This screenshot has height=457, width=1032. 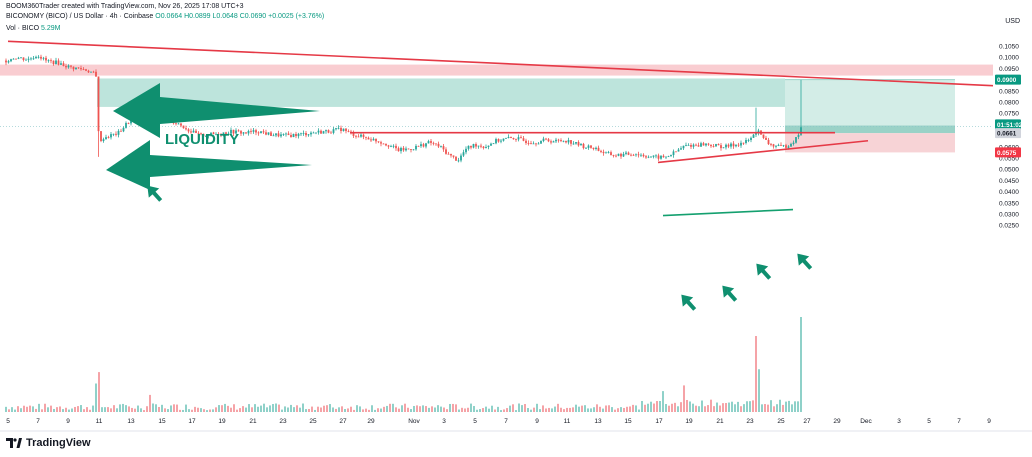 What do you see at coordinates (1009, 215) in the screenshot?
I see `price-tick-label: 0.0300` at bounding box center [1009, 215].